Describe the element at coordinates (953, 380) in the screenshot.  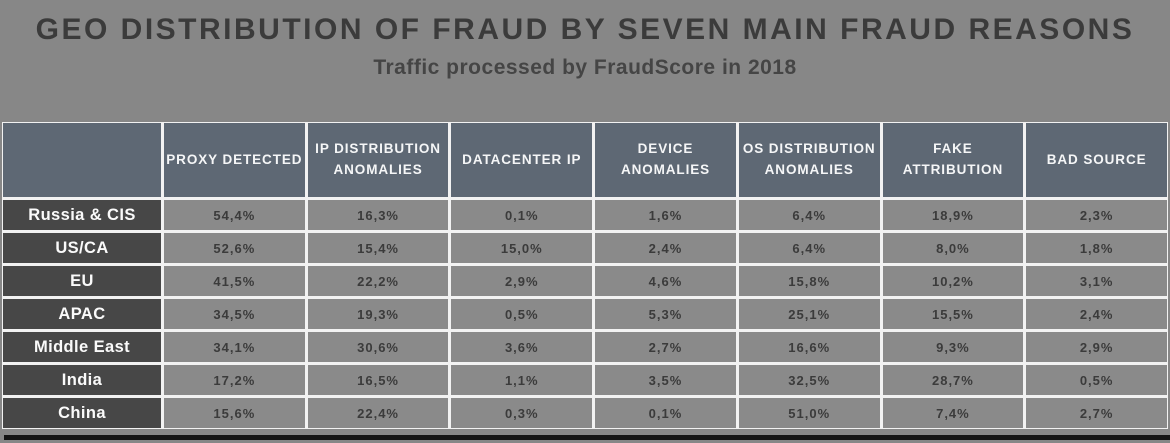
I see `table-value-cell: 28,7%` at that location.